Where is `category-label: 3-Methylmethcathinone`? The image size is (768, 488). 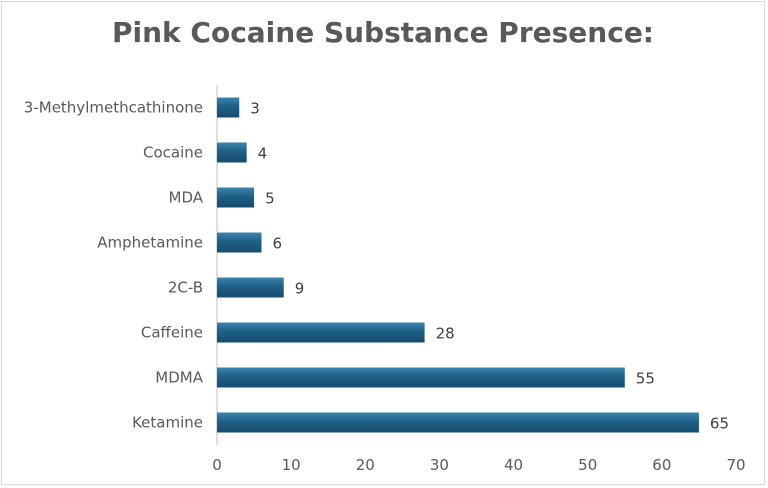
category-label: 3-Methylmethcathinone is located at coordinates (113, 108).